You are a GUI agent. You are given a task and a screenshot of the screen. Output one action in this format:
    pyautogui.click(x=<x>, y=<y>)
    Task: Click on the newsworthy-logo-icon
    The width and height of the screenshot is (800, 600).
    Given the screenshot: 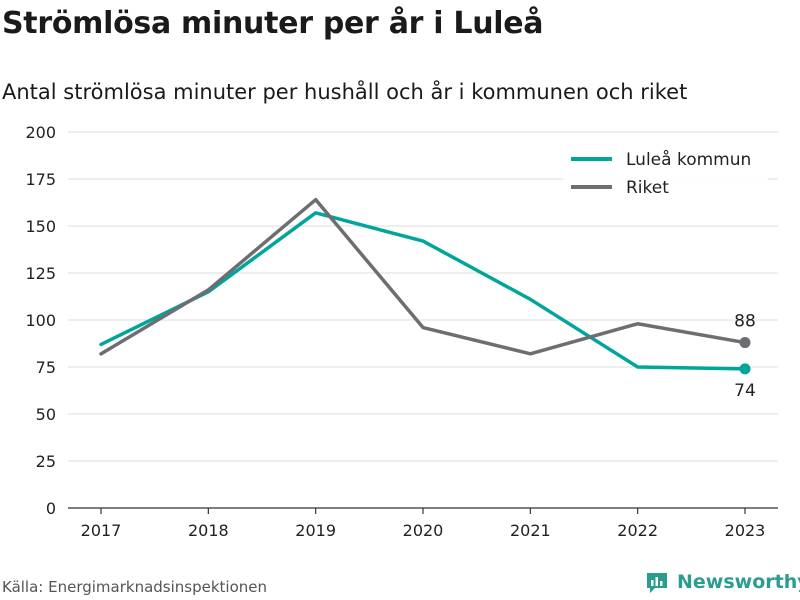 What is the action you would take?
    pyautogui.click(x=657, y=583)
    